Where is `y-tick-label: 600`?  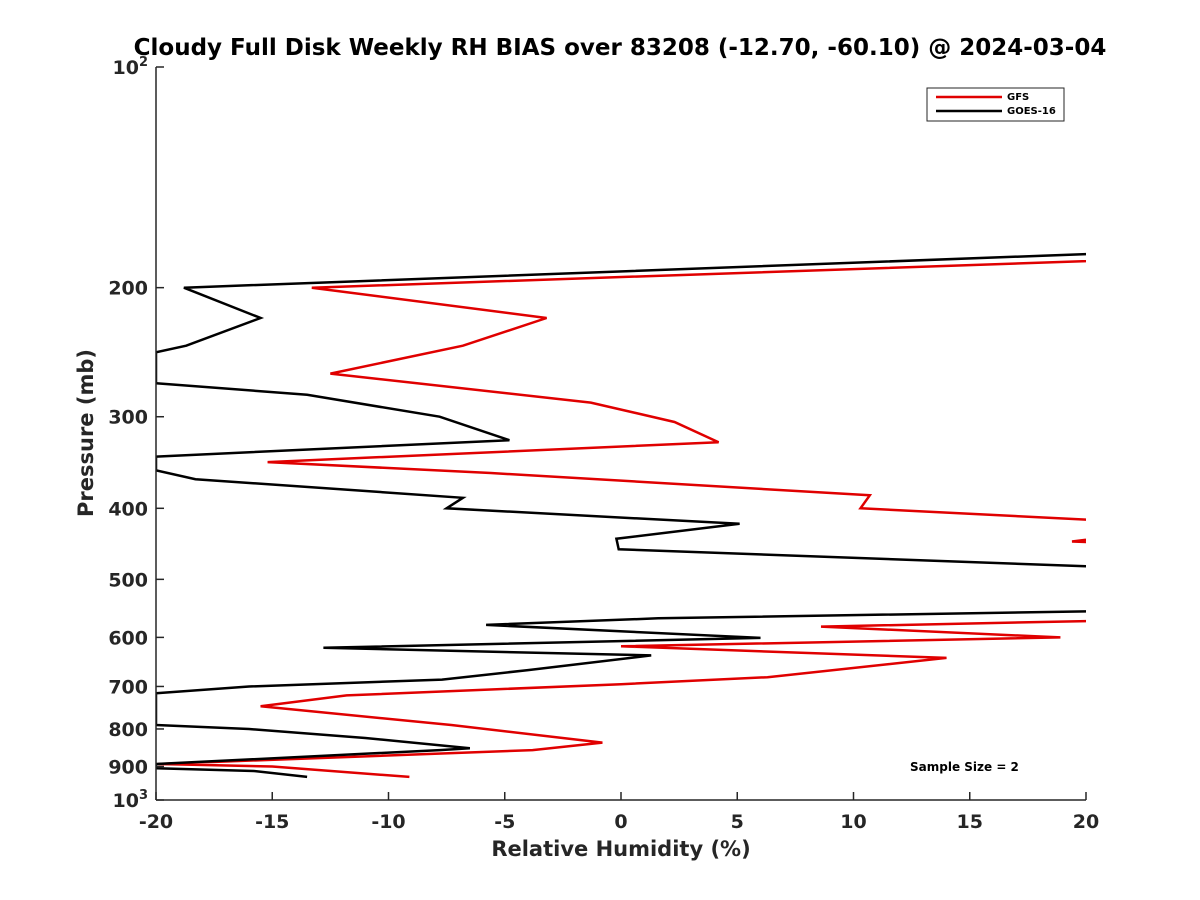 y-tick-label: 600 is located at coordinates (128, 638).